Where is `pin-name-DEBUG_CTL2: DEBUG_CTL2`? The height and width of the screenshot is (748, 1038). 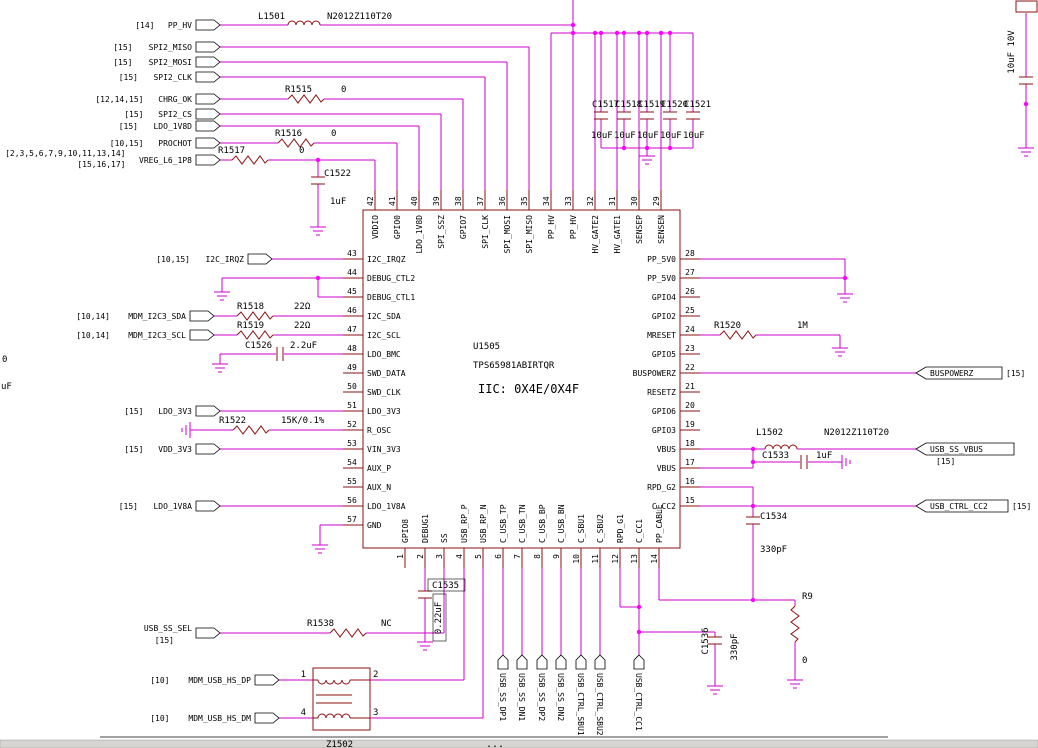 pin-name-DEBUG_CTL2: DEBUG_CTL2 is located at coordinates (391, 278).